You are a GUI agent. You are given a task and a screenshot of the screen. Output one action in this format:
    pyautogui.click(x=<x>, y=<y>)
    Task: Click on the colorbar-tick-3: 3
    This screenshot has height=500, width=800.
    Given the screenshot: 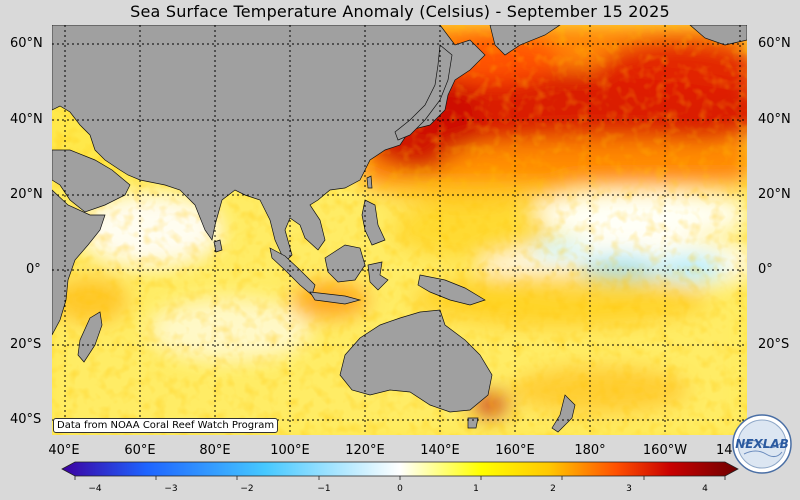 What is the action you would take?
    pyautogui.click(x=629, y=489)
    